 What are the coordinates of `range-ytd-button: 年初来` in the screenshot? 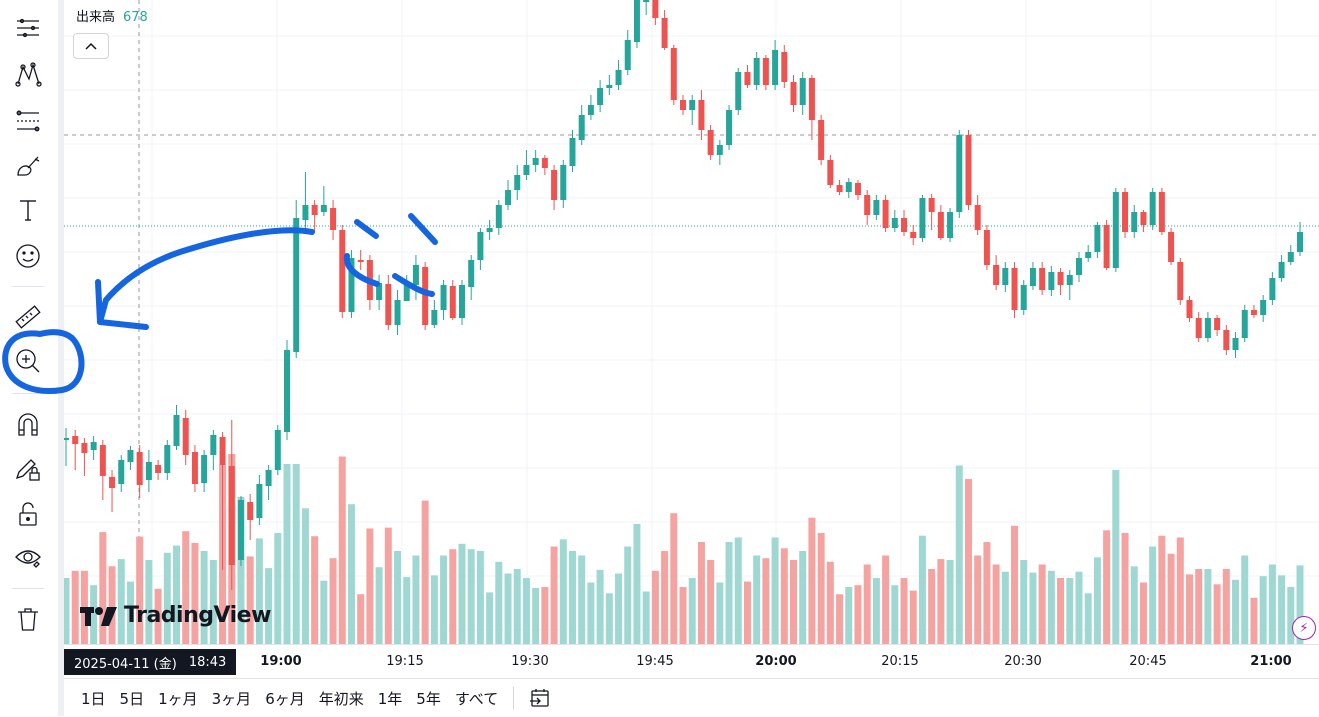 It's located at (341, 698).